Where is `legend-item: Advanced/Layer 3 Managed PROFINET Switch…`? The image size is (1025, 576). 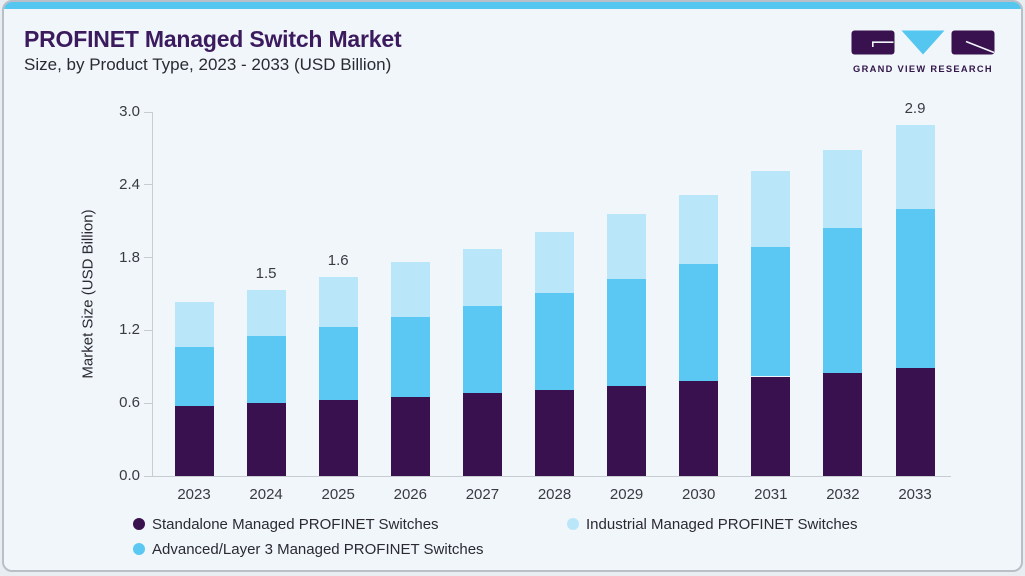 legend-item: Advanced/Layer 3 Managed PROFINET Switch… is located at coordinates (308, 549).